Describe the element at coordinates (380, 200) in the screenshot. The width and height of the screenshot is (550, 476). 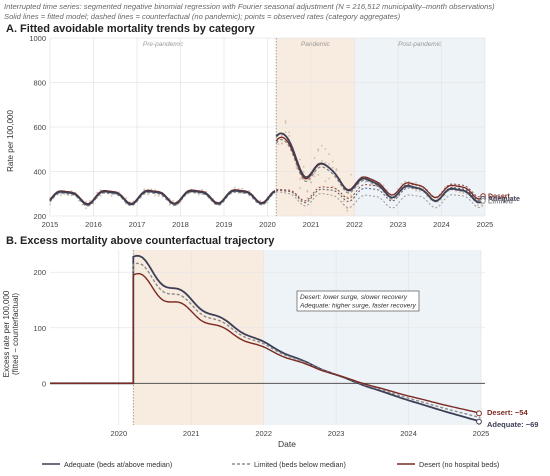
I see `counterfactual-limited` at that location.